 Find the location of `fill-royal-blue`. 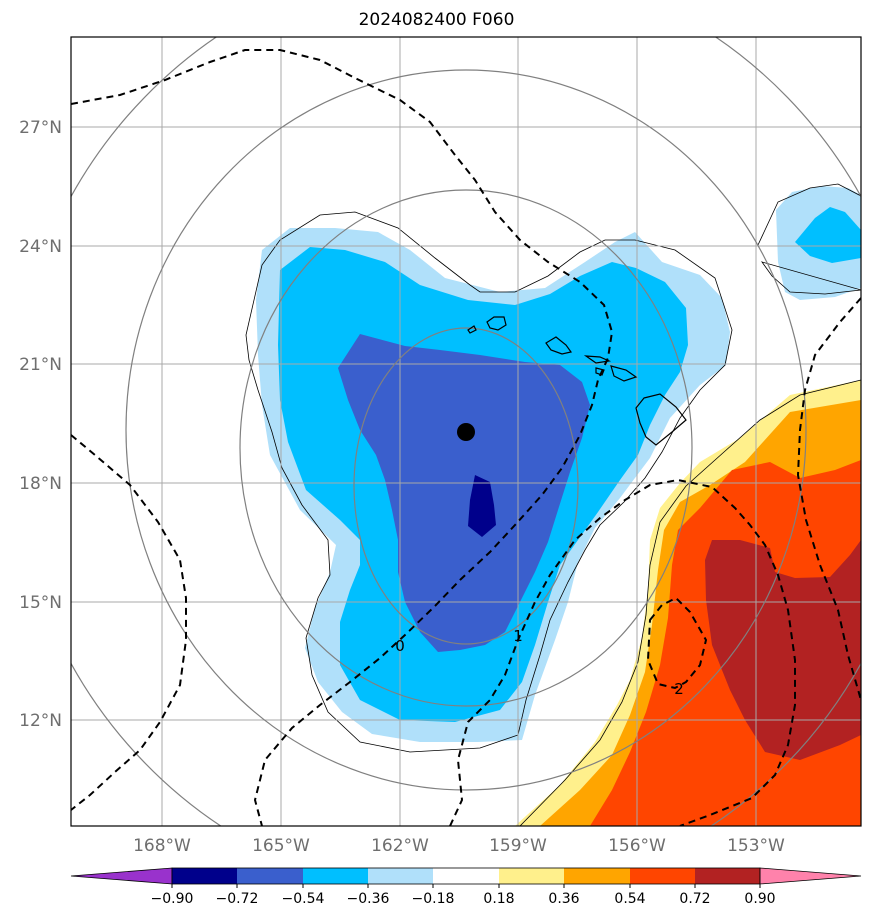

fill-royal-blue is located at coordinates (464, 493).